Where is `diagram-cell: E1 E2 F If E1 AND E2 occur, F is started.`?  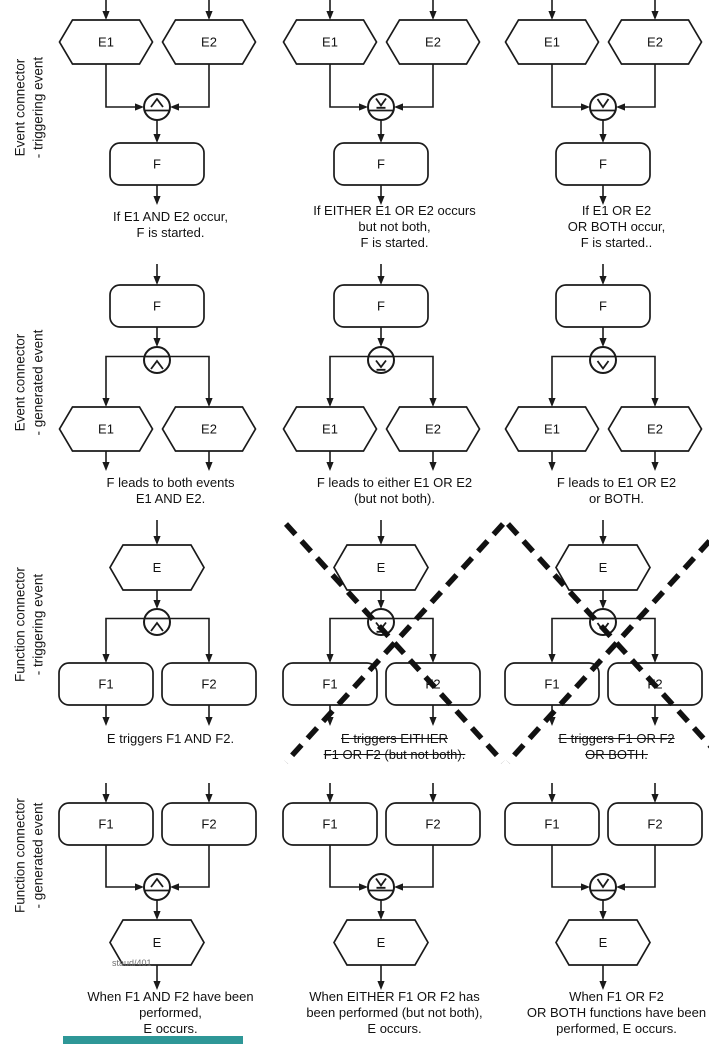
diagram-cell: E1 E2 F If E1 AND E2 occur, F is started. is located at coordinates (170, 129).